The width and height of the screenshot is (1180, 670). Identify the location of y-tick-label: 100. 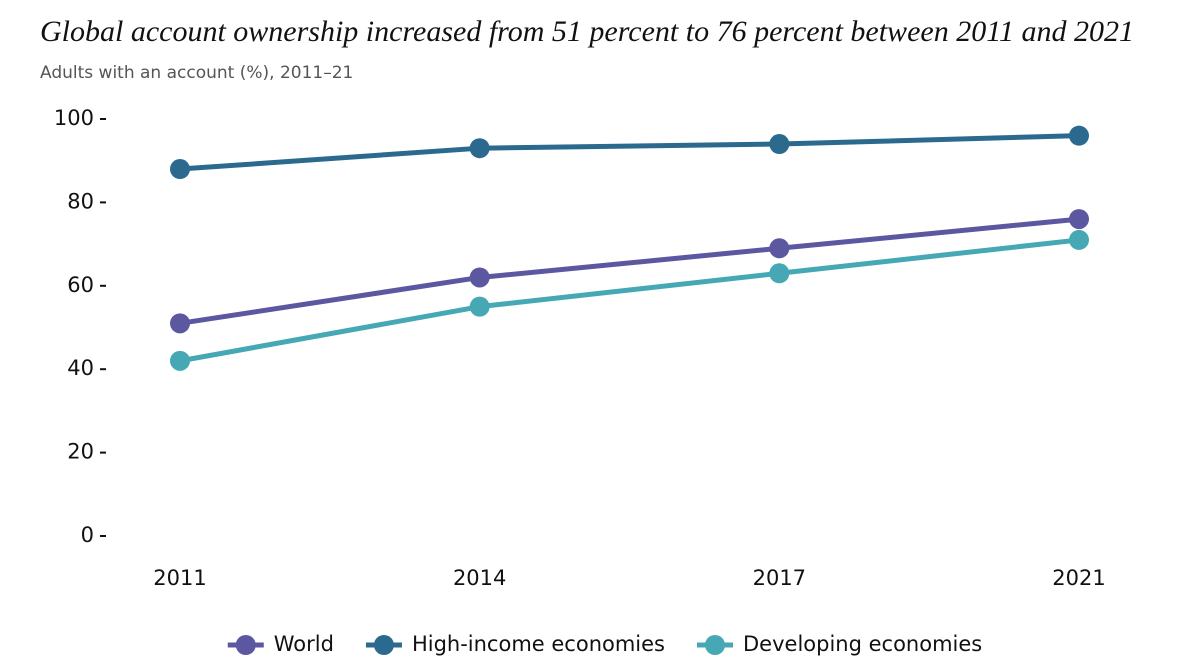
(74, 118).